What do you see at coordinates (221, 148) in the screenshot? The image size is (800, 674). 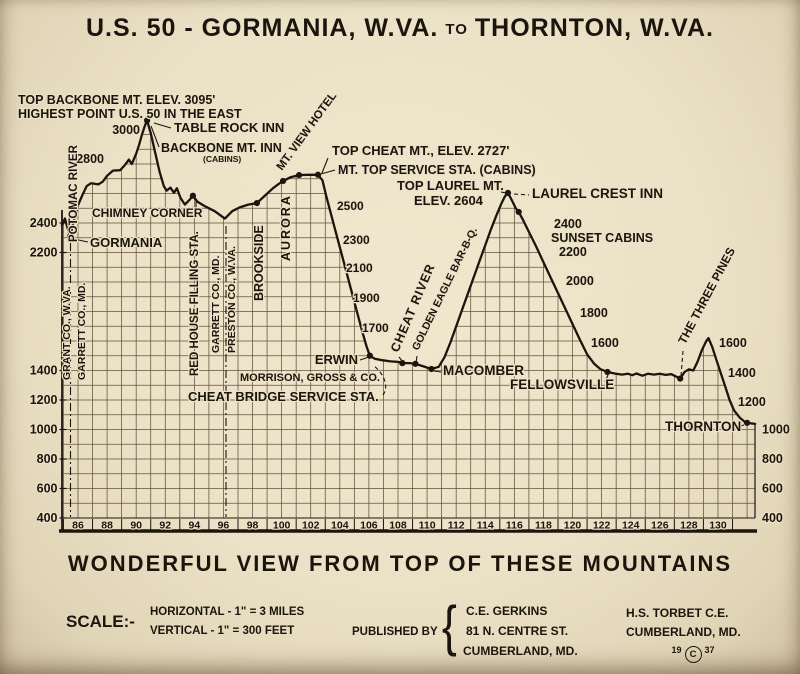 I see `label-backbone-mt-inn: BACKBONE MT. INN` at bounding box center [221, 148].